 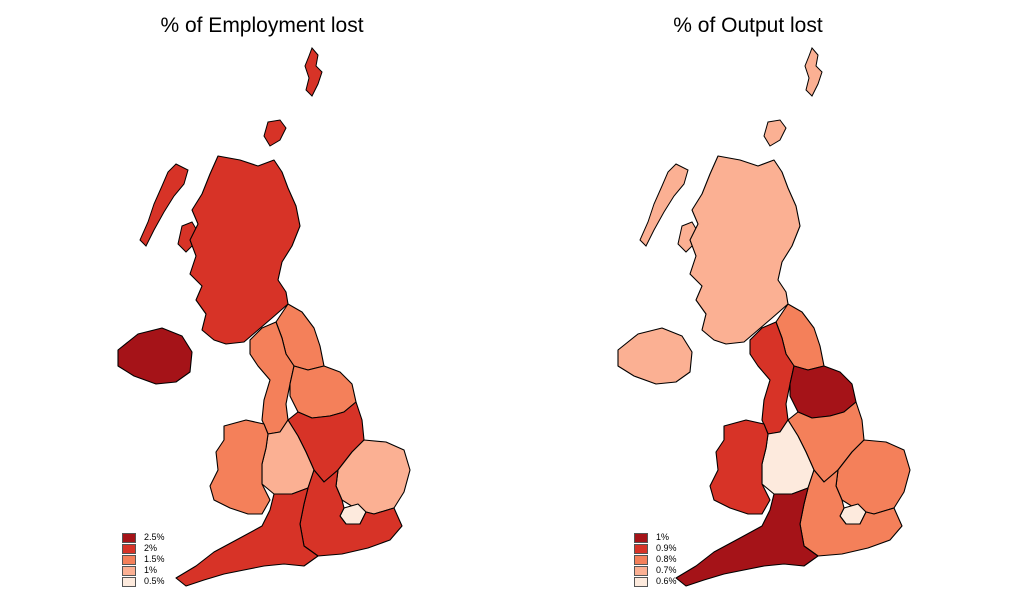 I want to click on legend-item: 2.5%, so click(x=143, y=537).